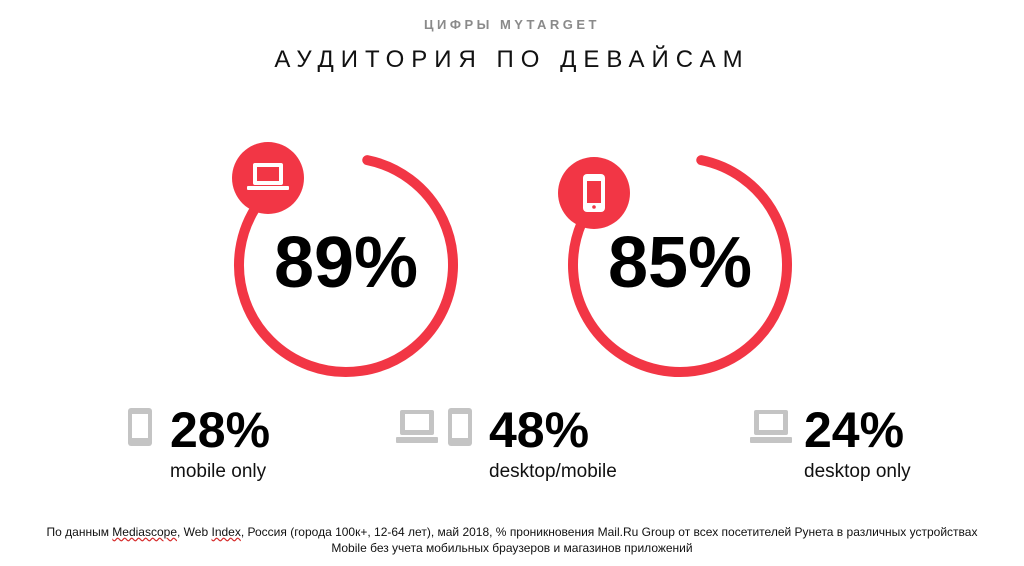 This screenshot has height=566, width=1024. Describe the element at coordinates (512, 24) in the screenshot. I see `section-kicker: ЦИФРЫ MYTARGET` at that location.